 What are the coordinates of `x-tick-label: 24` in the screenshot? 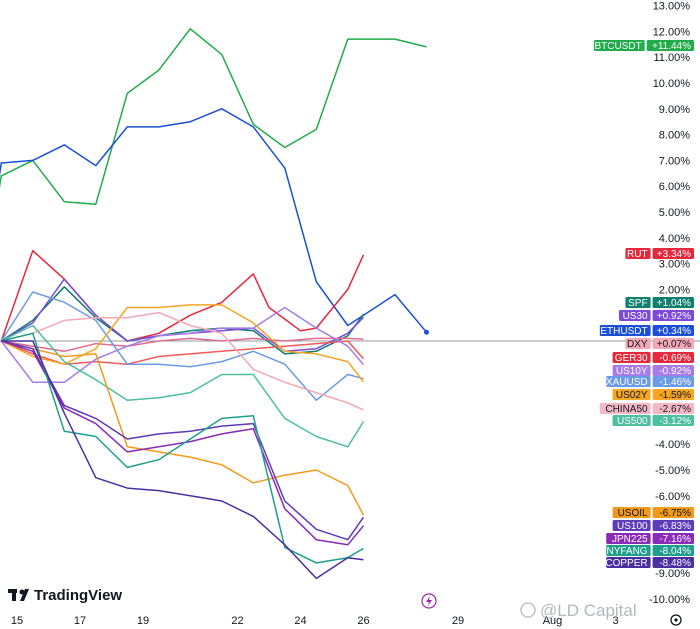 It's located at (300, 621).